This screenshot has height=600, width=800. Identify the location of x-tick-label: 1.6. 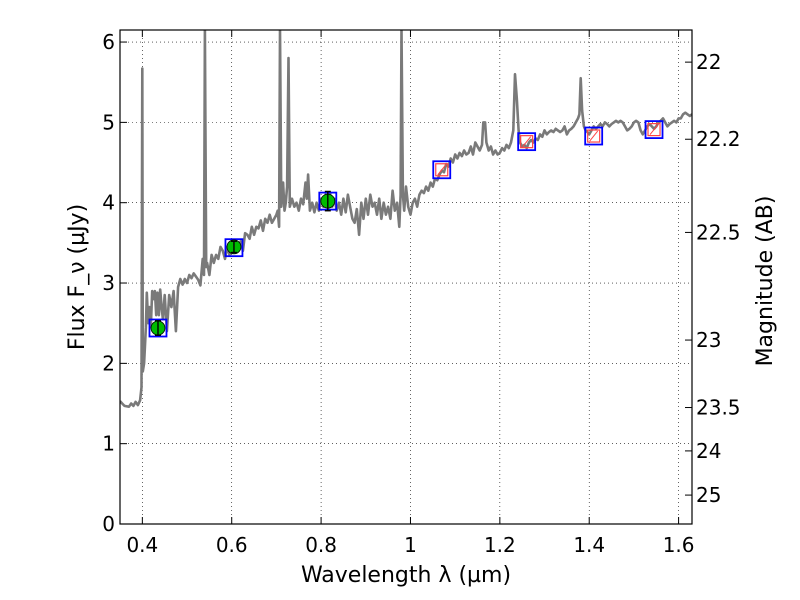
(679, 545).